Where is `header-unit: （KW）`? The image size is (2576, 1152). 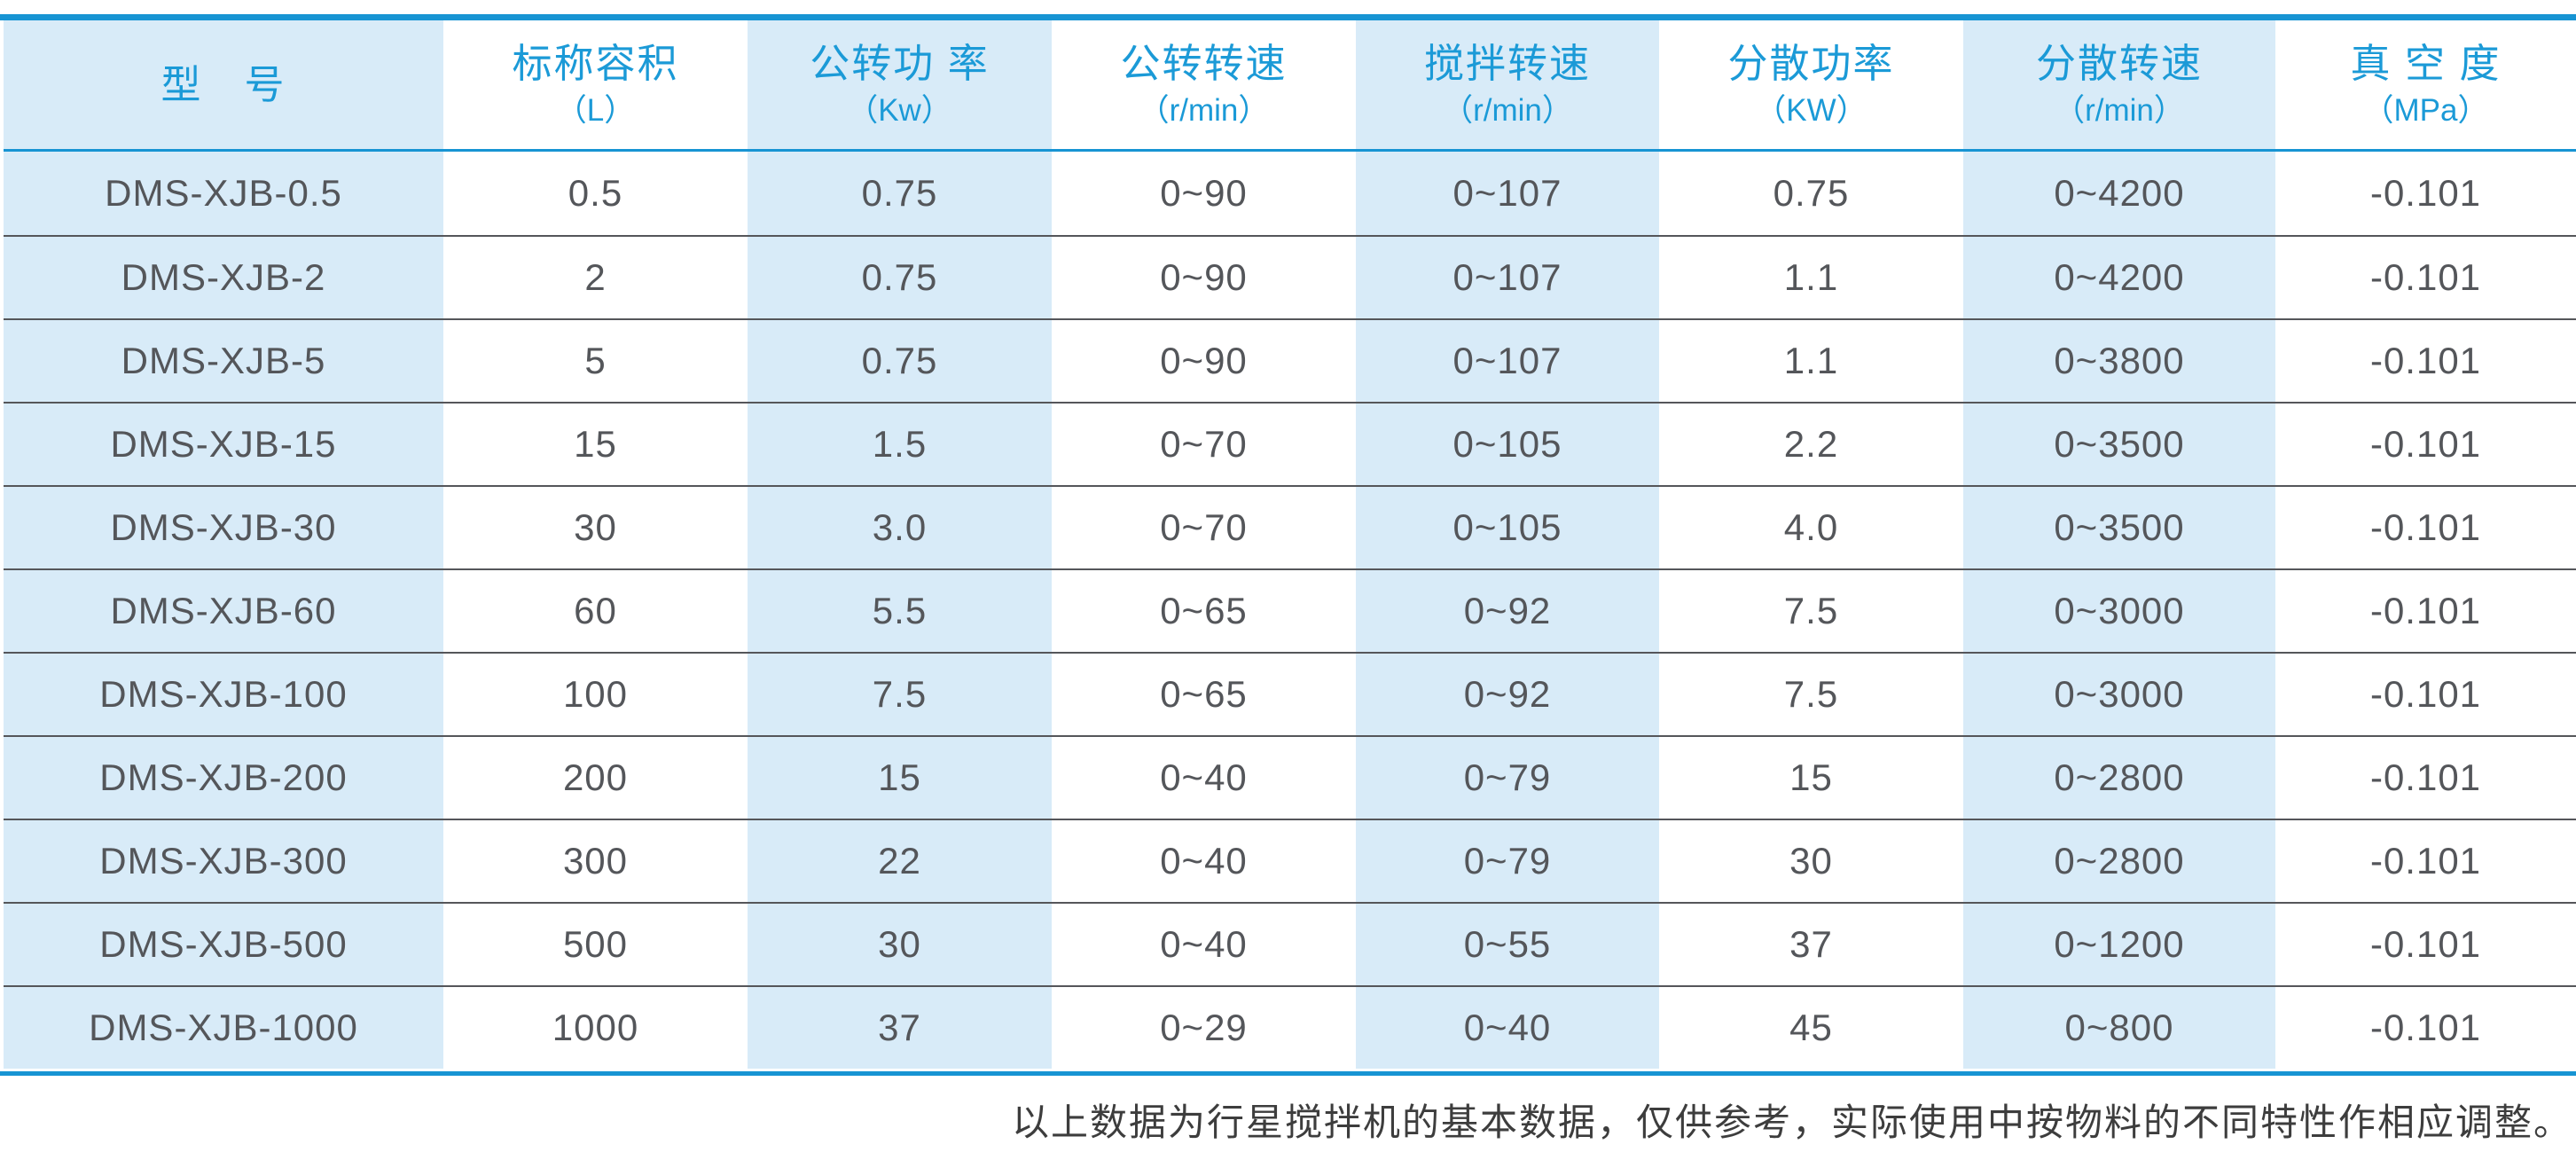 header-unit: （KW） is located at coordinates (1811, 110).